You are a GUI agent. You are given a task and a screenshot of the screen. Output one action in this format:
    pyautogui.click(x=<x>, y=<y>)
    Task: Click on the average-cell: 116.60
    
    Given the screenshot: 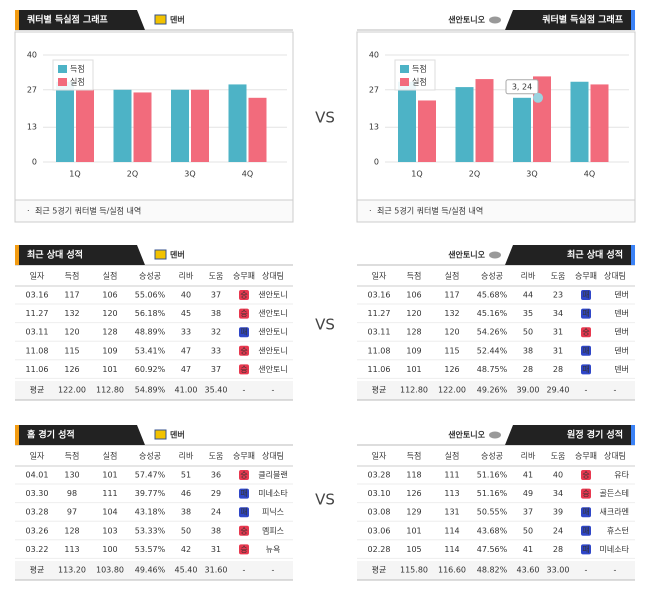 What is the action you would take?
    pyautogui.click(x=452, y=570)
    